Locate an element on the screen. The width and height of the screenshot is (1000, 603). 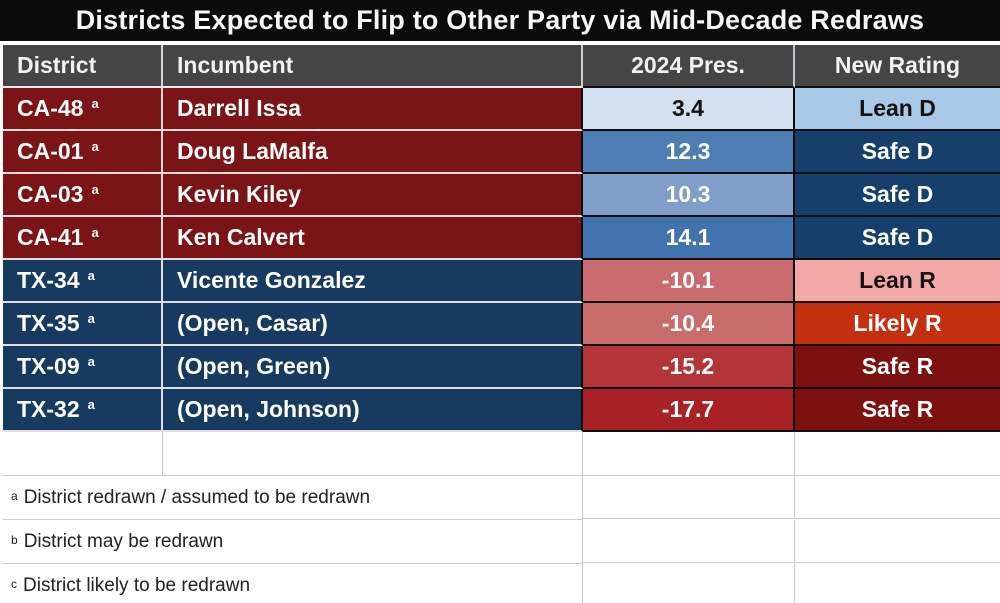
district-cell: CA-41 a is located at coordinates (83, 238).